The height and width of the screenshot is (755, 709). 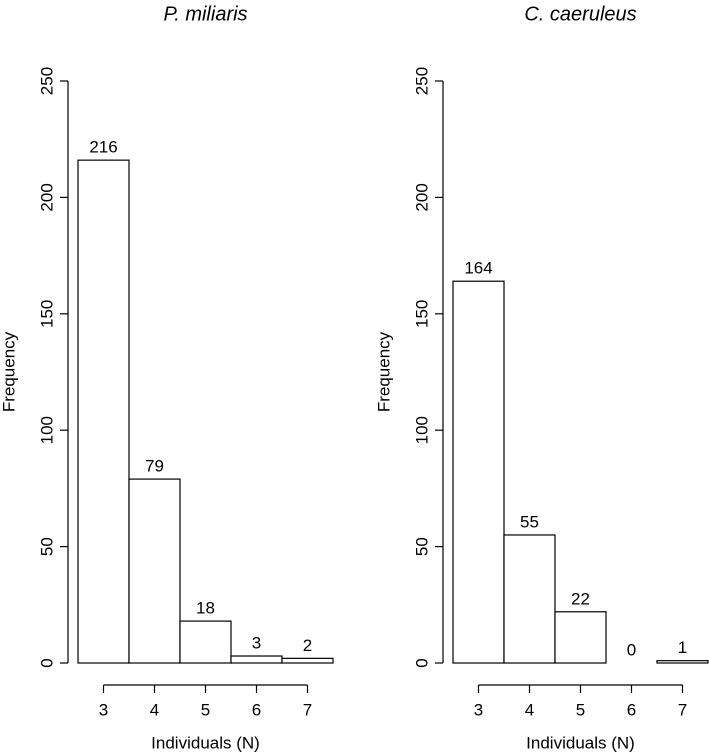 What do you see at coordinates (307, 645) in the screenshot?
I see `data-label: 2` at bounding box center [307, 645].